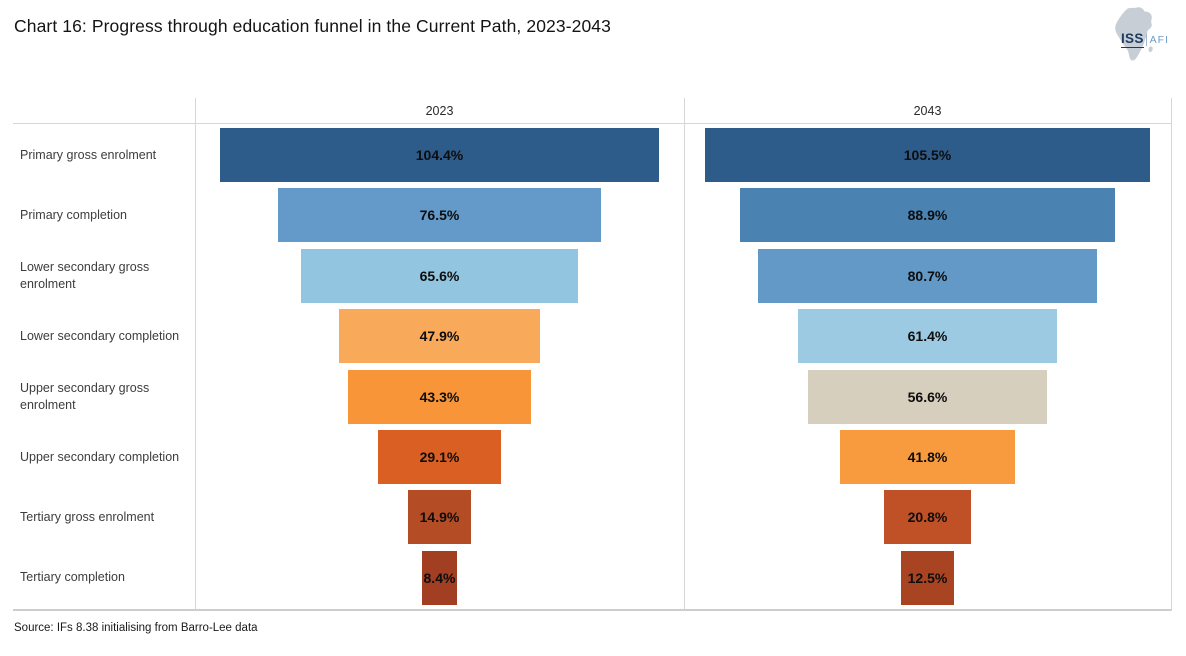 The width and height of the screenshot is (1186, 656). I want to click on bar-value-label: 41.8%, so click(927, 457).